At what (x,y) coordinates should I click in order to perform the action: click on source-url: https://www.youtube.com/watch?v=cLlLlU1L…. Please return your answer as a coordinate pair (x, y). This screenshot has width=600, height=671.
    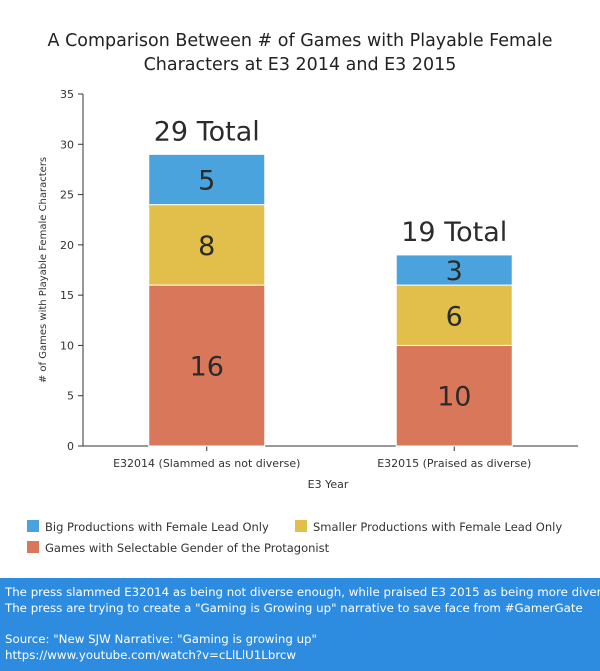
    Looking at the image, I should click on (151, 655).